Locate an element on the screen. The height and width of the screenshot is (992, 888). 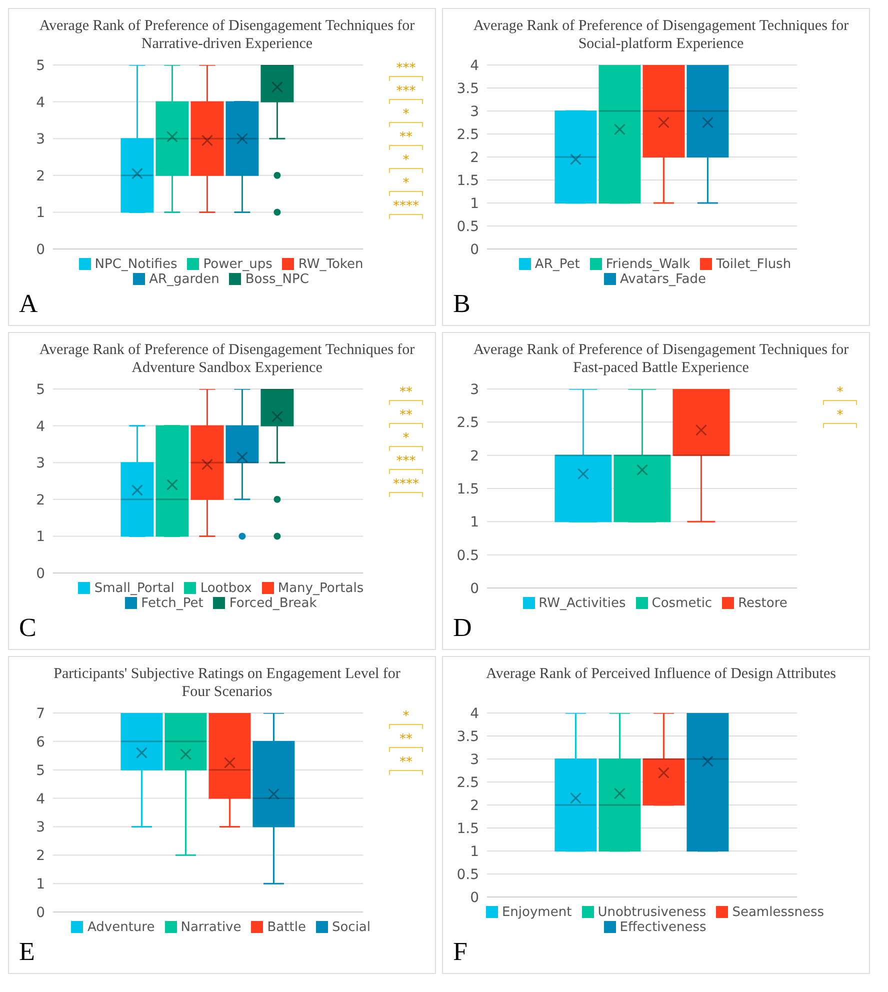
text: D is located at coordinates (462, 628).